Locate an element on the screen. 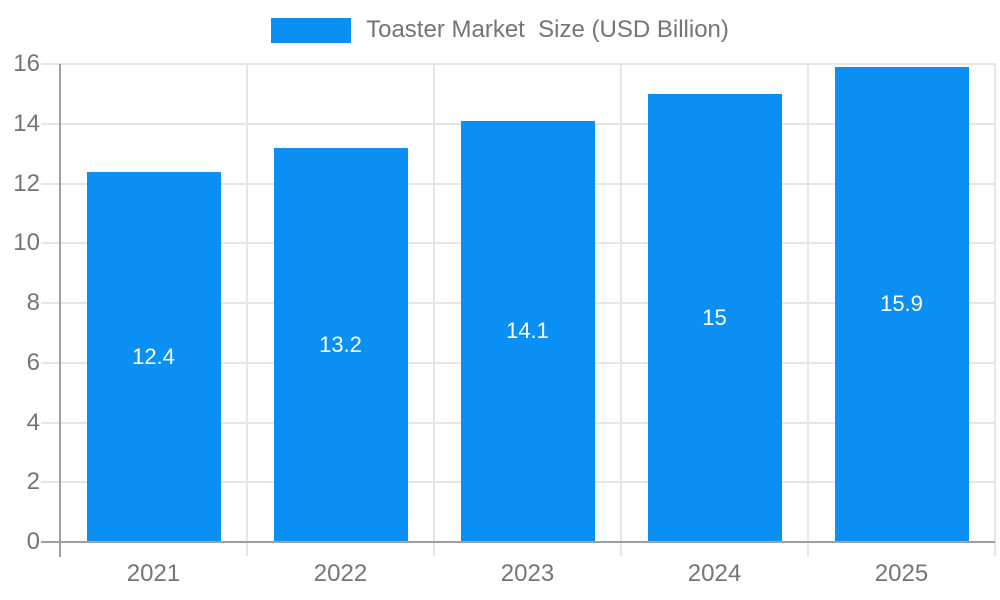  x-axis-tick-label: 2022 is located at coordinates (340, 573).